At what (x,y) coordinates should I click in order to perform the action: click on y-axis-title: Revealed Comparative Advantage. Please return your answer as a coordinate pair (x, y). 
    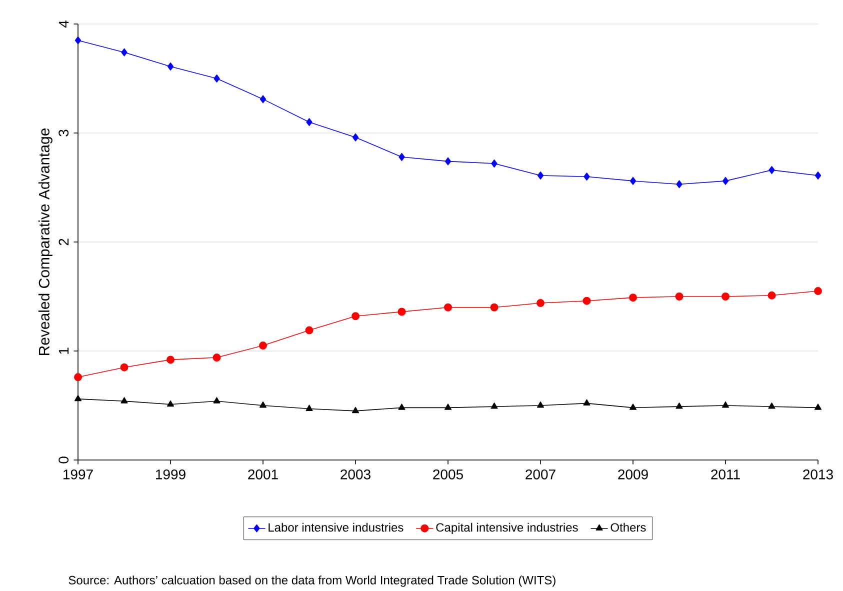
    Looking at the image, I should click on (45, 241).